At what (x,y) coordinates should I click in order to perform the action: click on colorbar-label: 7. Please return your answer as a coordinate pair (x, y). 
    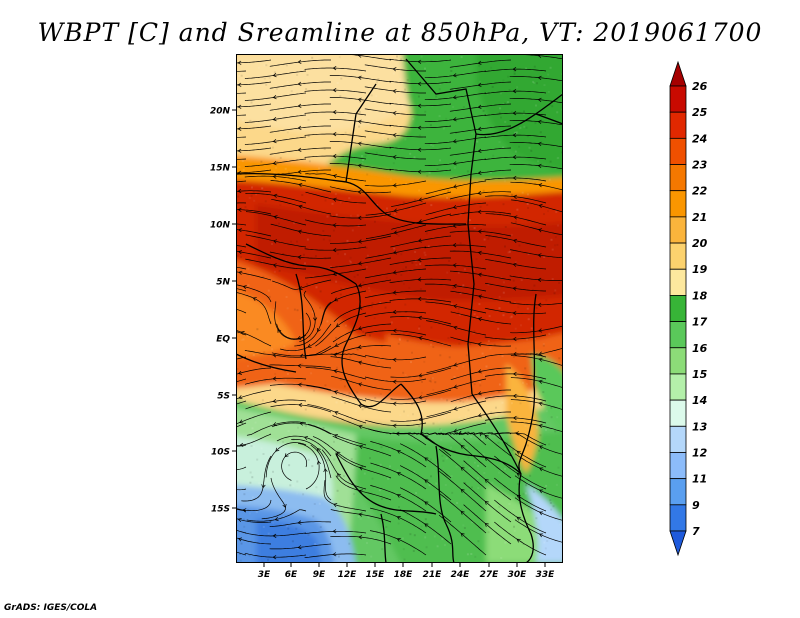
    Looking at the image, I should click on (696, 531).